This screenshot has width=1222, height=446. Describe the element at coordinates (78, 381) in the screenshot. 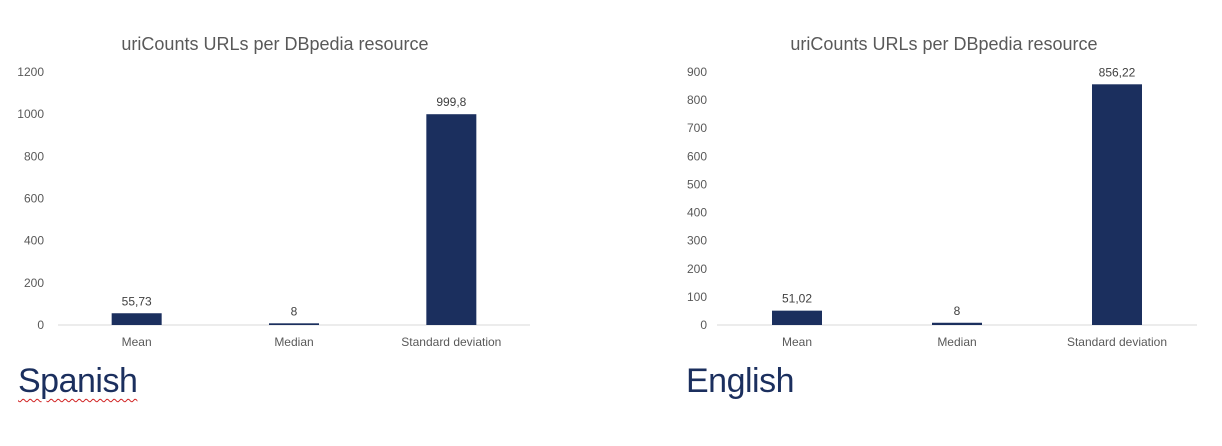

I see `language-label-spanish: Spanish` at that location.